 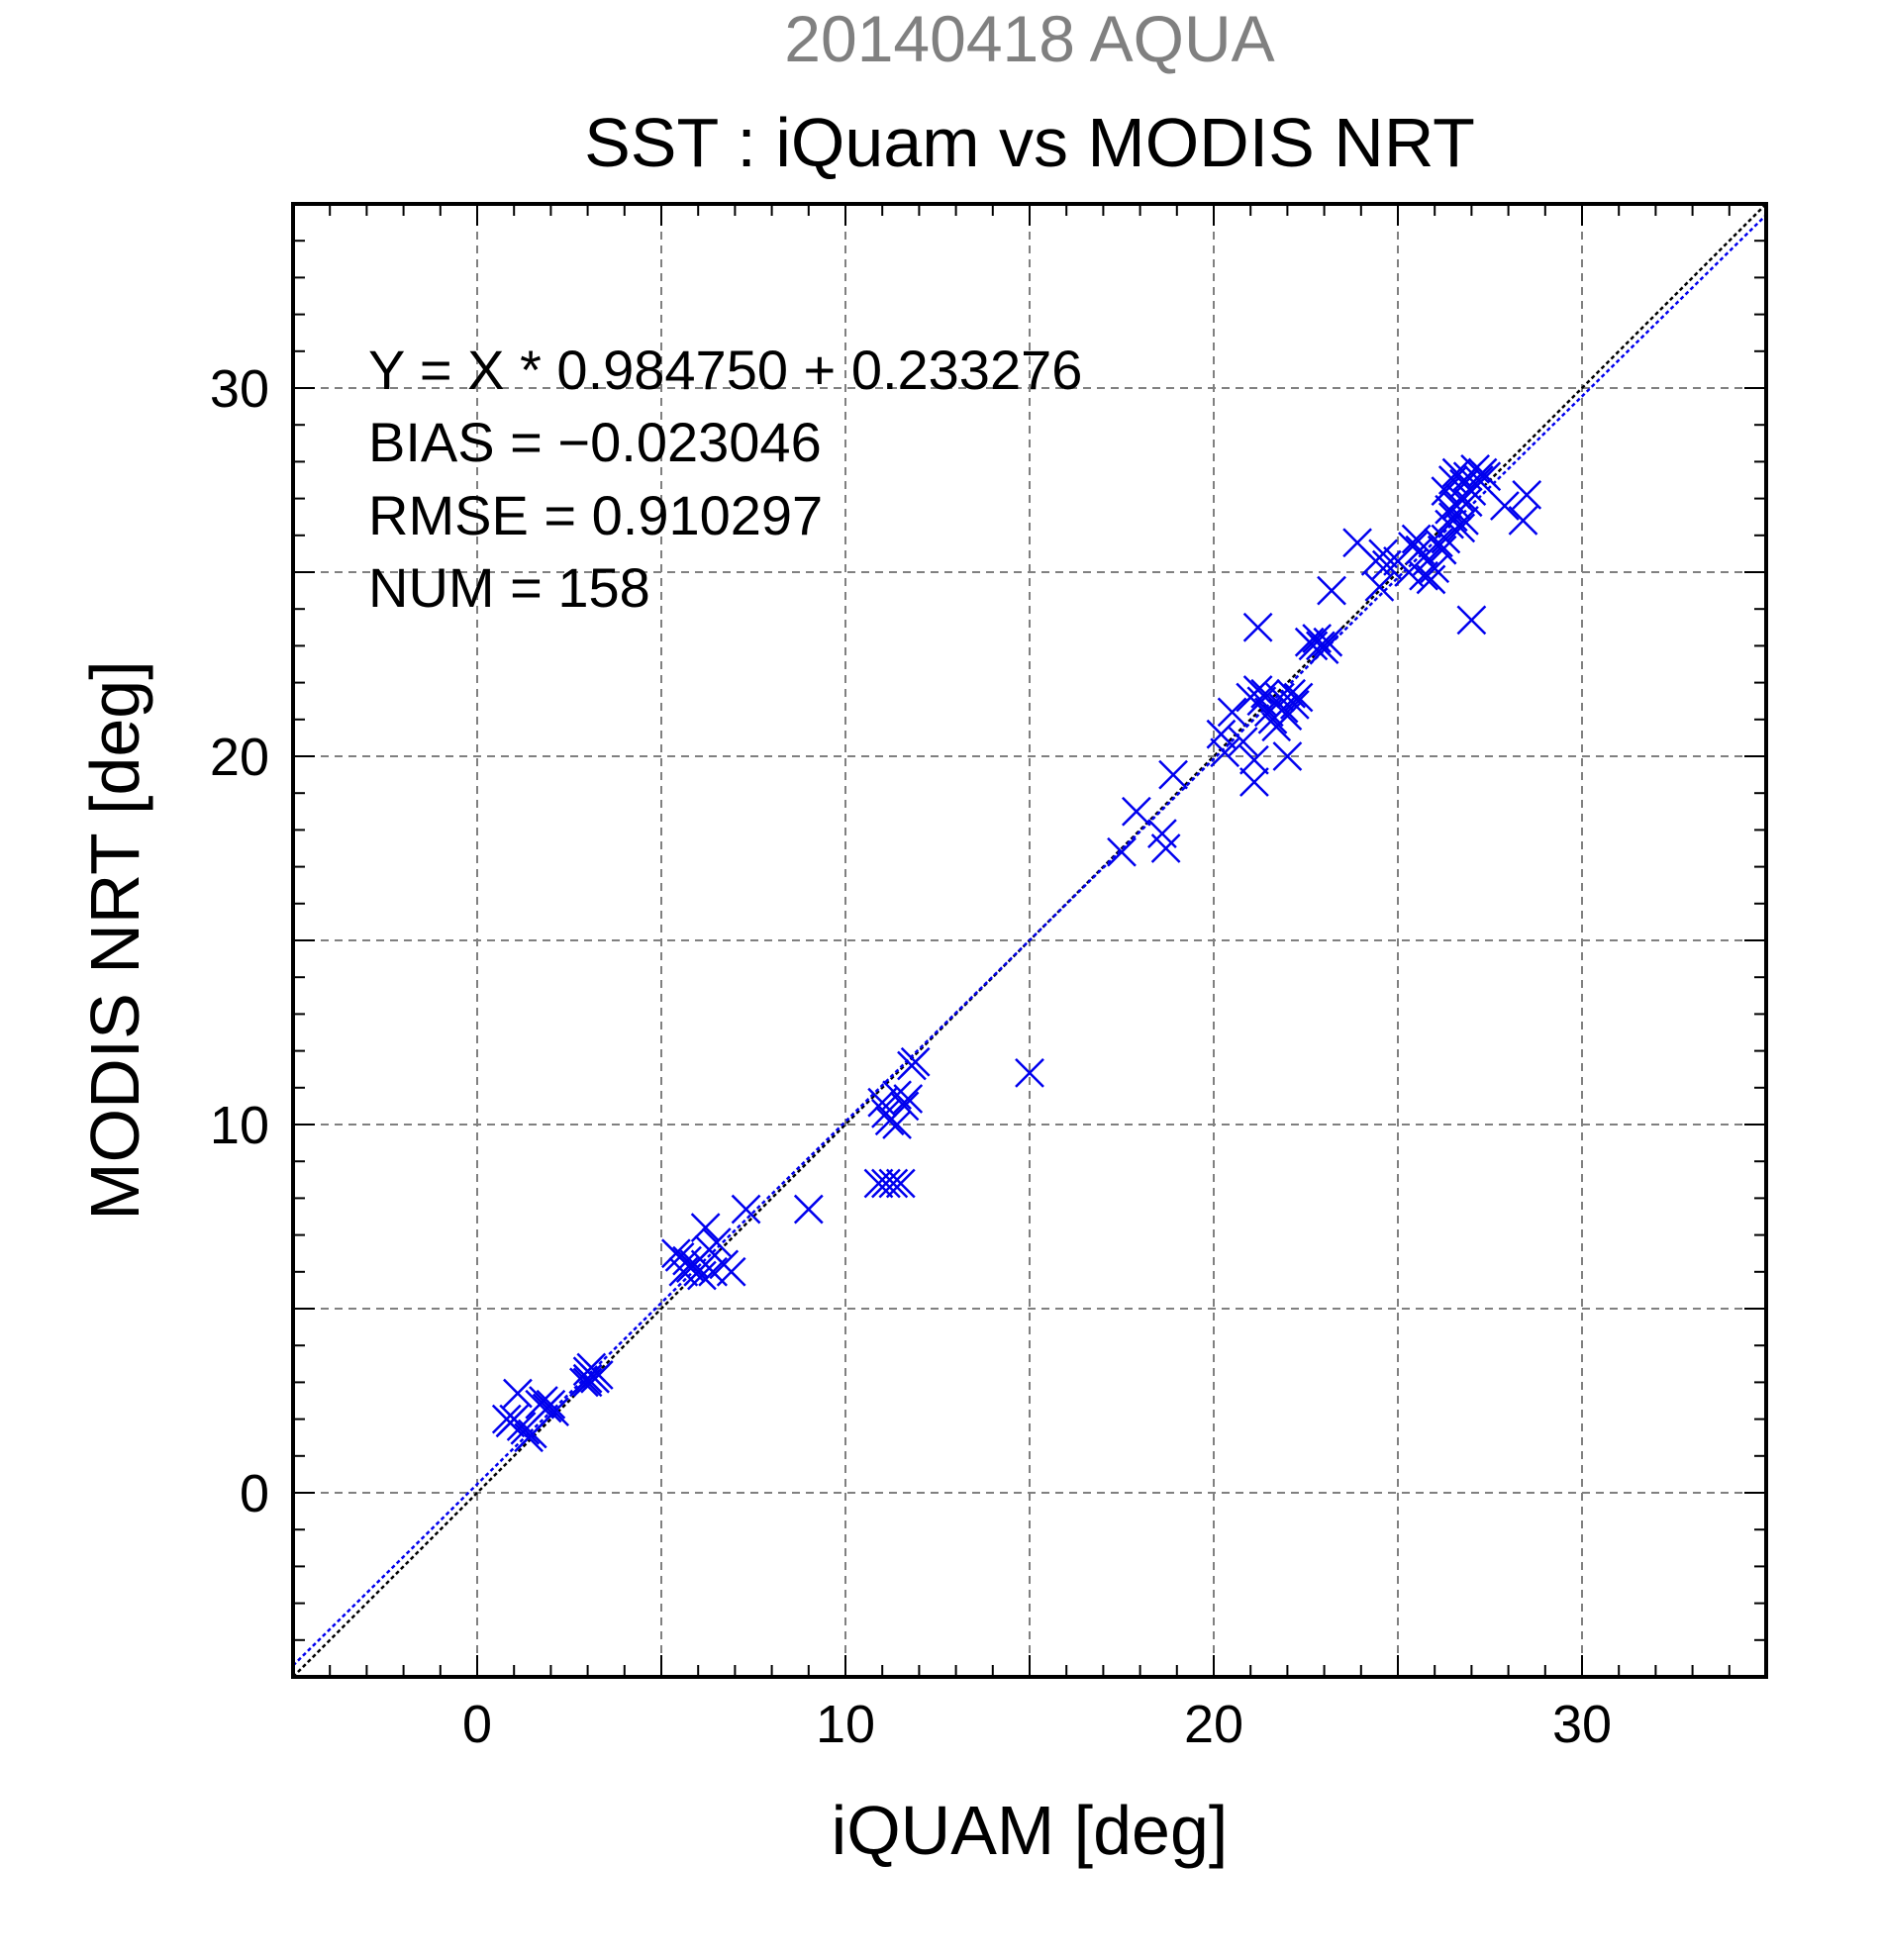 What do you see at coordinates (1030, 1830) in the screenshot?
I see `x-axis-label: iQUAM [deg]` at bounding box center [1030, 1830].